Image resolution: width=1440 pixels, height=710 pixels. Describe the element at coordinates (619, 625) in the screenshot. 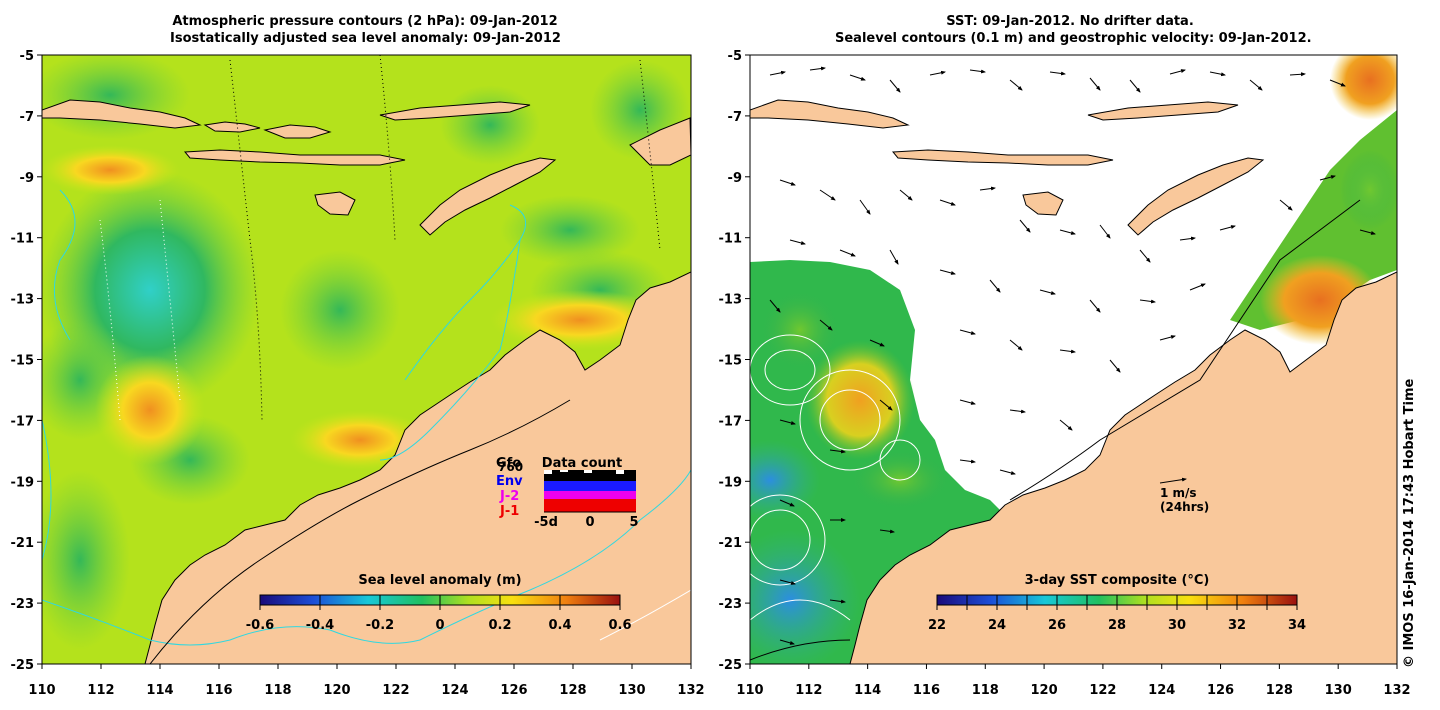

I see `left-colorbar-tick: 0.6` at that location.